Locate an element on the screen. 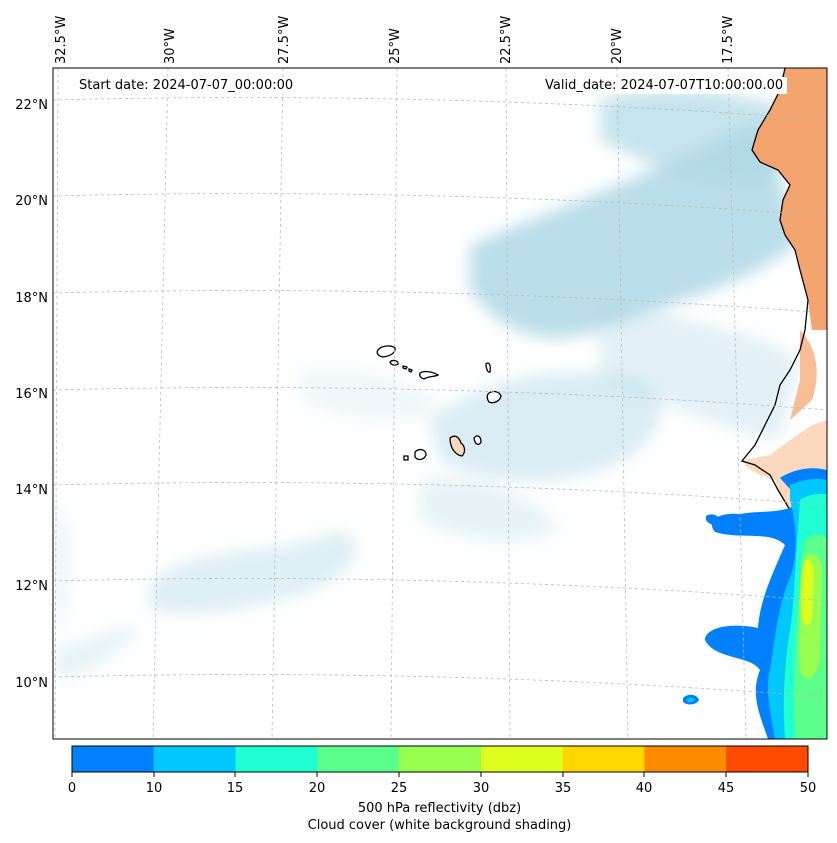 This screenshot has height=843, width=837. lon-label-17-5w: 17.5°W is located at coordinates (728, 39).